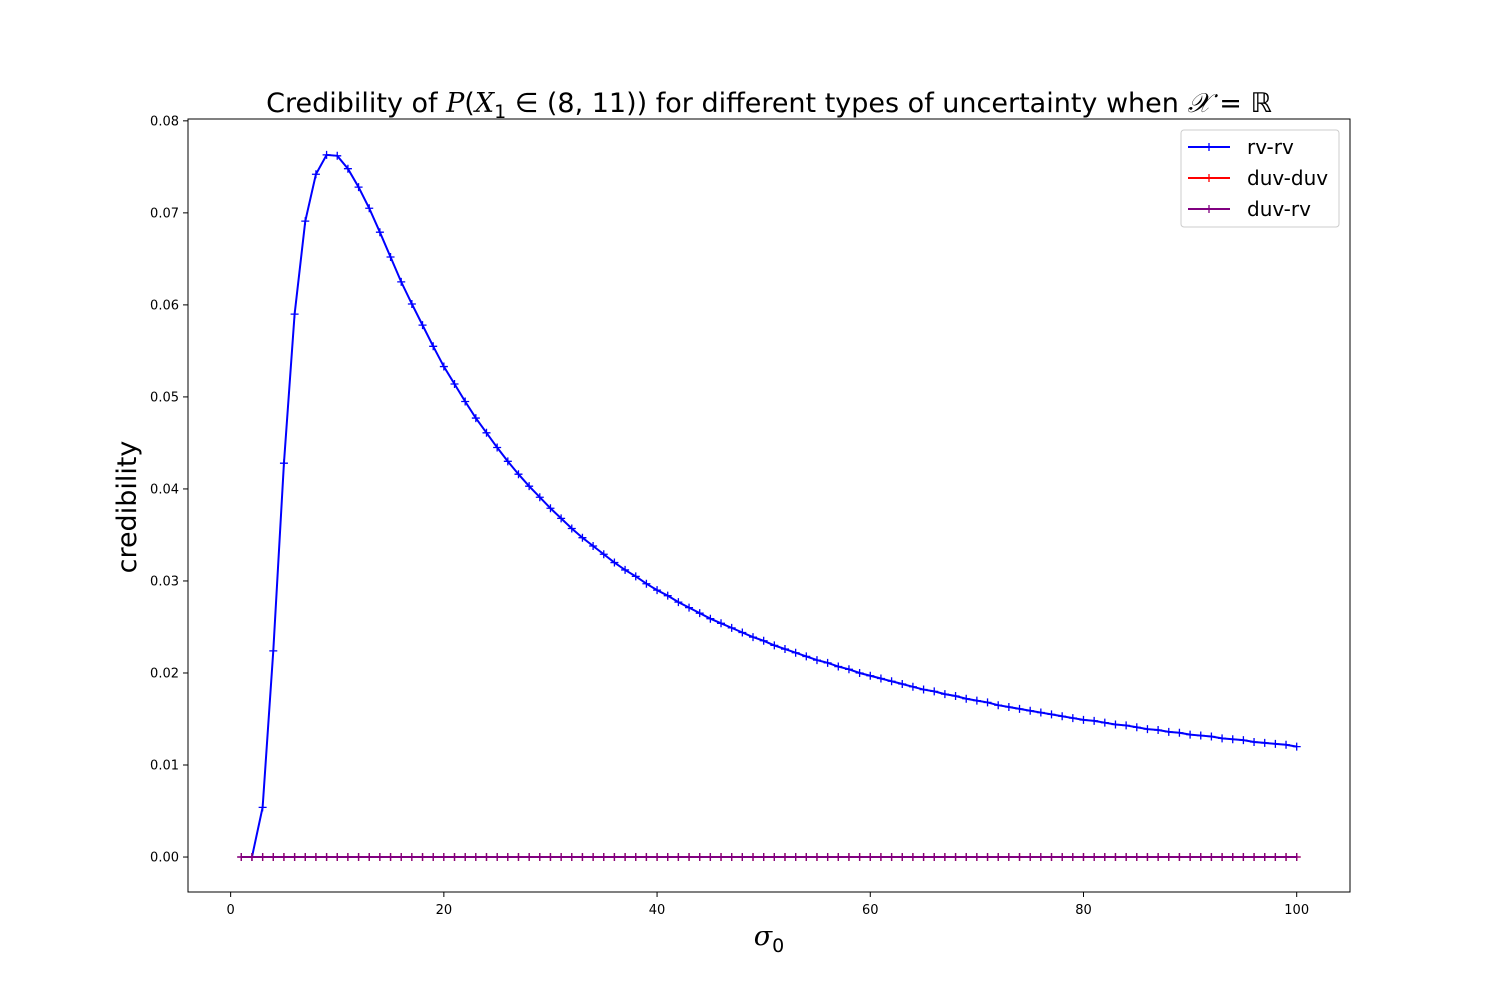 This screenshot has height=1003, width=1500. Describe the element at coordinates (1287, 178) in the screenshot. I see `legend-label: duv-duv` at that location.